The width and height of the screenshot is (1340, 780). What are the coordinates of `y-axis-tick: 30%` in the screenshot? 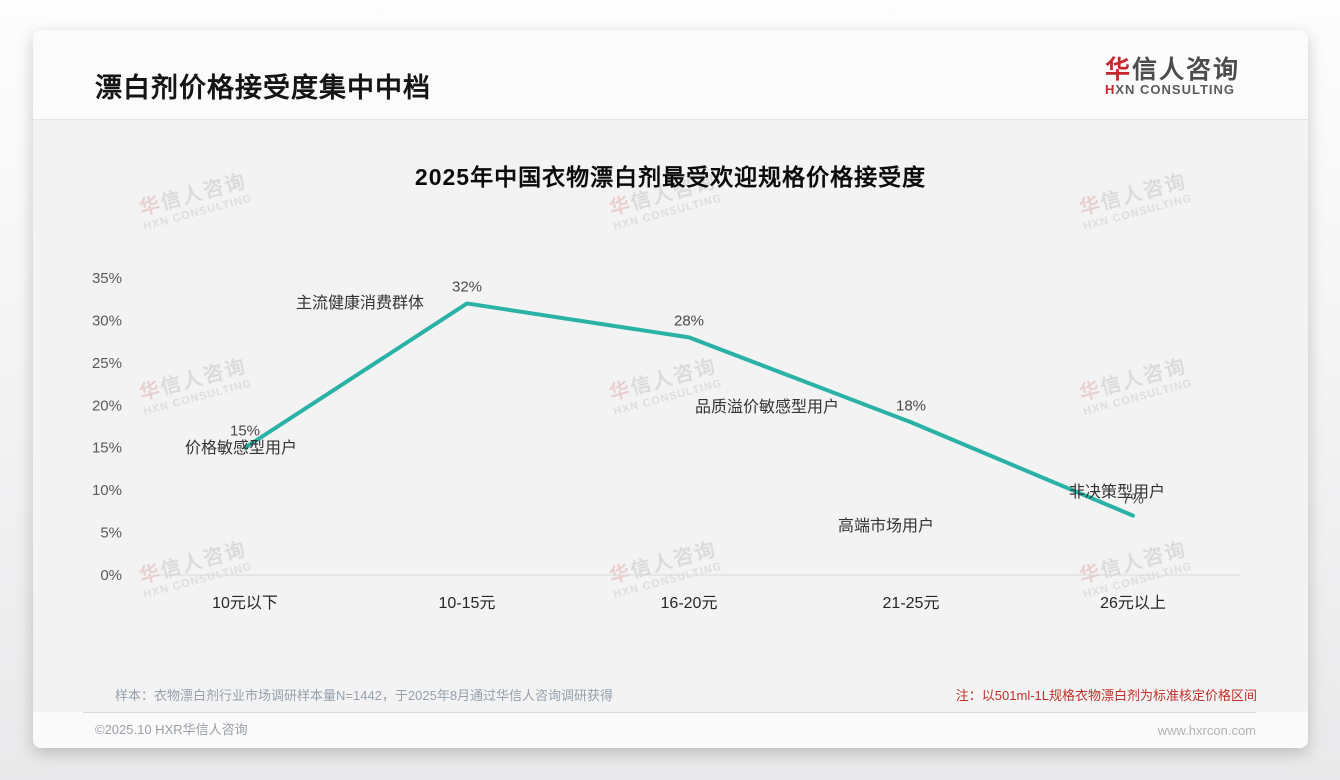 It's located at (107, 320).